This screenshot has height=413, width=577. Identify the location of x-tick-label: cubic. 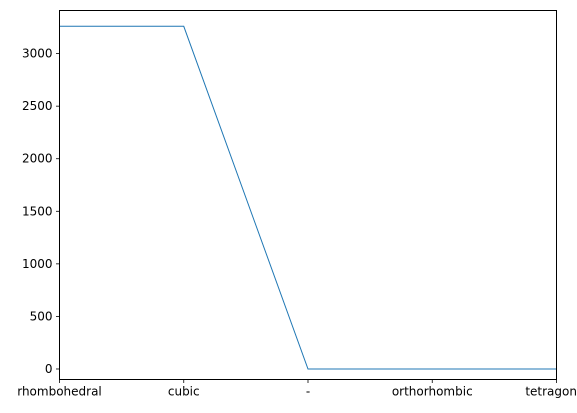
(184, 392).